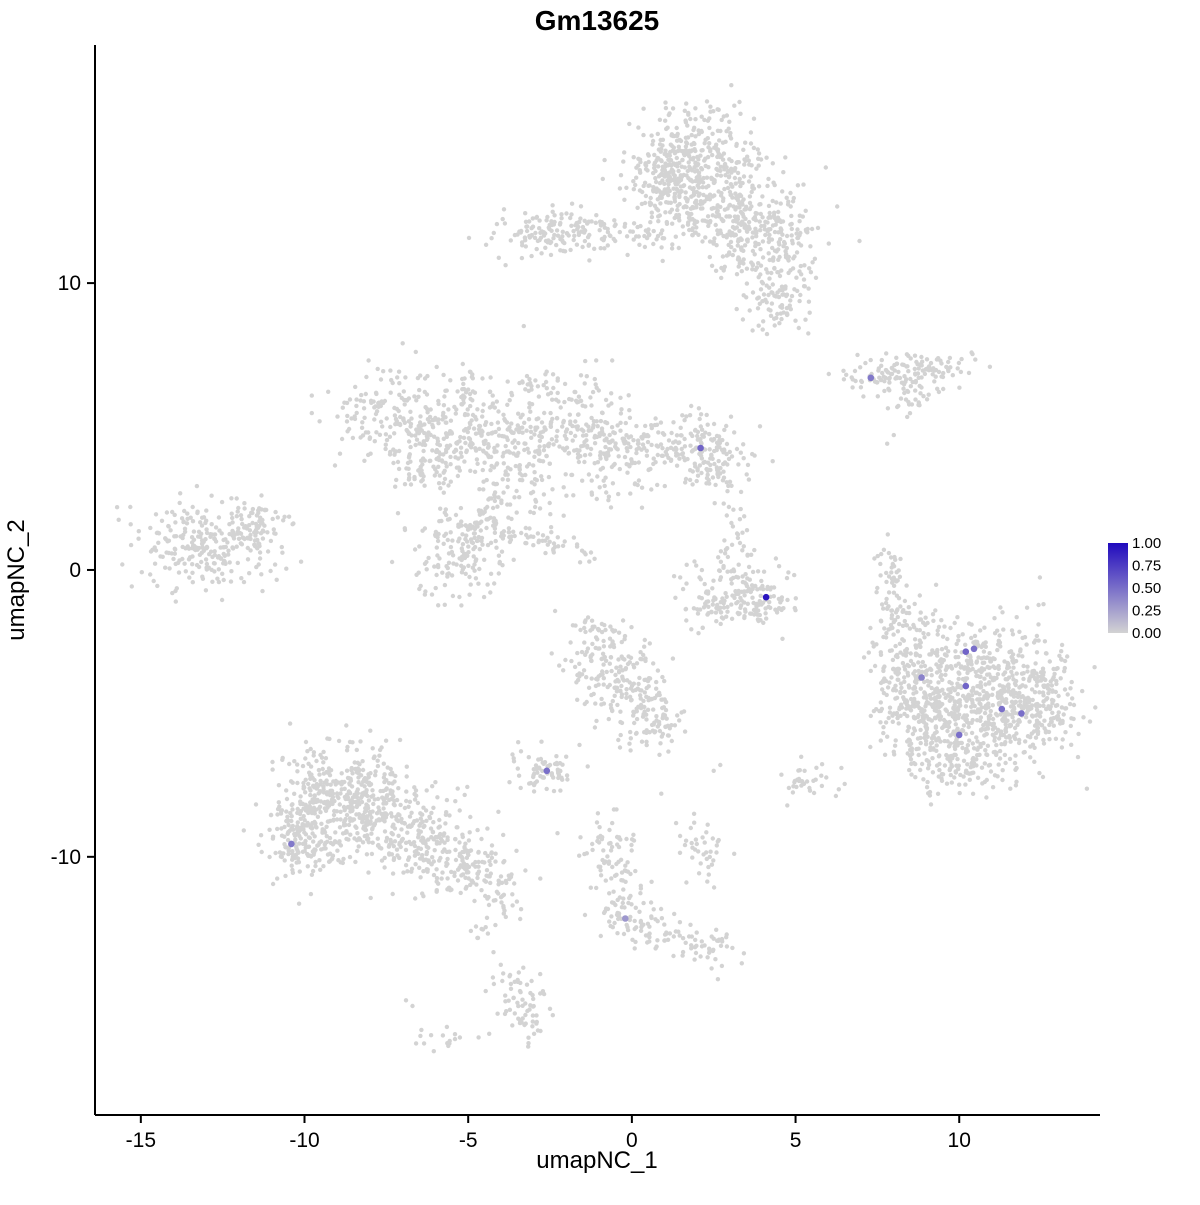 This screenshot has width=1200, height=1205. I want to click on colorbar-label: 0.50, so click(1146, 588).